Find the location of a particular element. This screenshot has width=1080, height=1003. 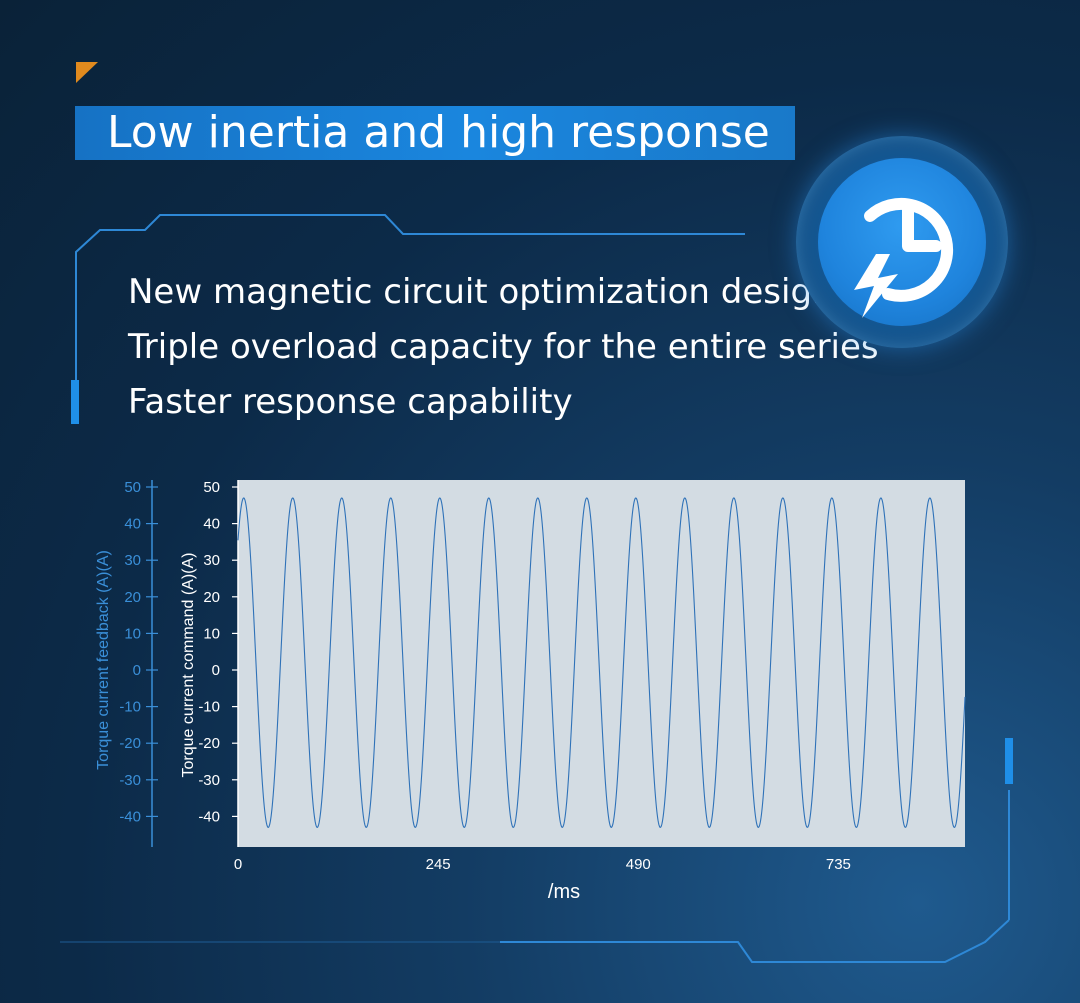

x-tick-label: 490 is located at coordinates (638, 864).